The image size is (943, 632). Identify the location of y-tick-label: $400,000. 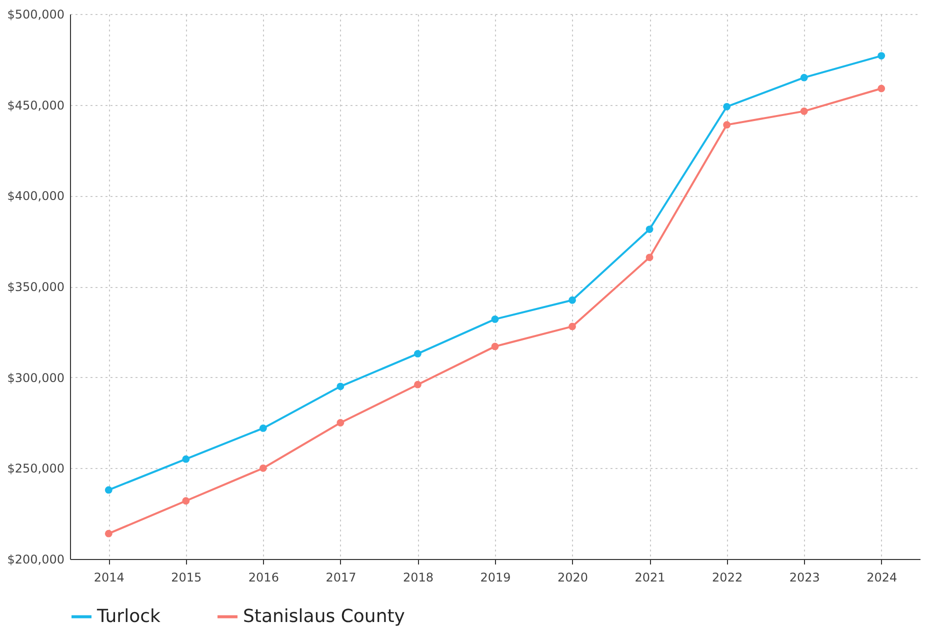
(35, 196).